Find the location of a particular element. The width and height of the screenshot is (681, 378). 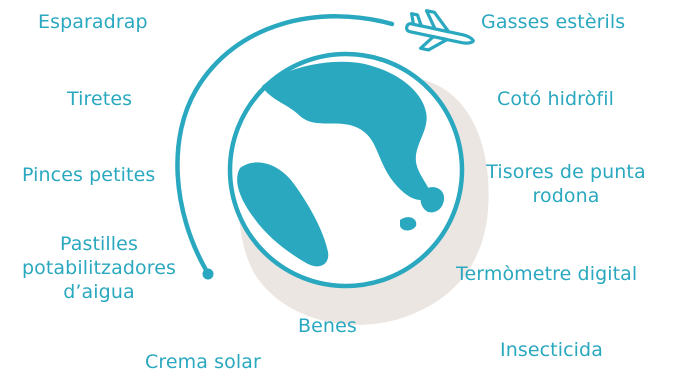

item-pastilles: Pastilles potabilitzadores d’aigua is located at coordinates (99, 268).